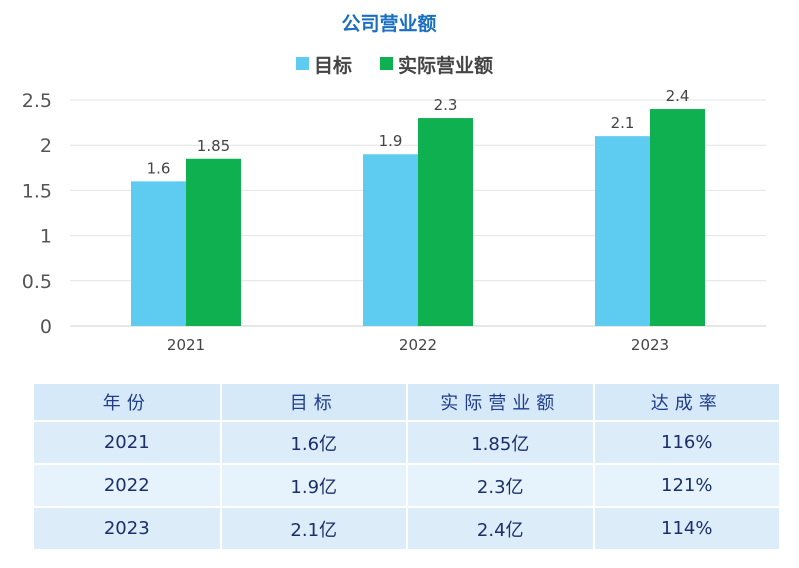 The height and width of the screenshot is (568, 799). I want to click on table-row: 2023 2.1亿 2.4亿 114%, so click(407, 529).